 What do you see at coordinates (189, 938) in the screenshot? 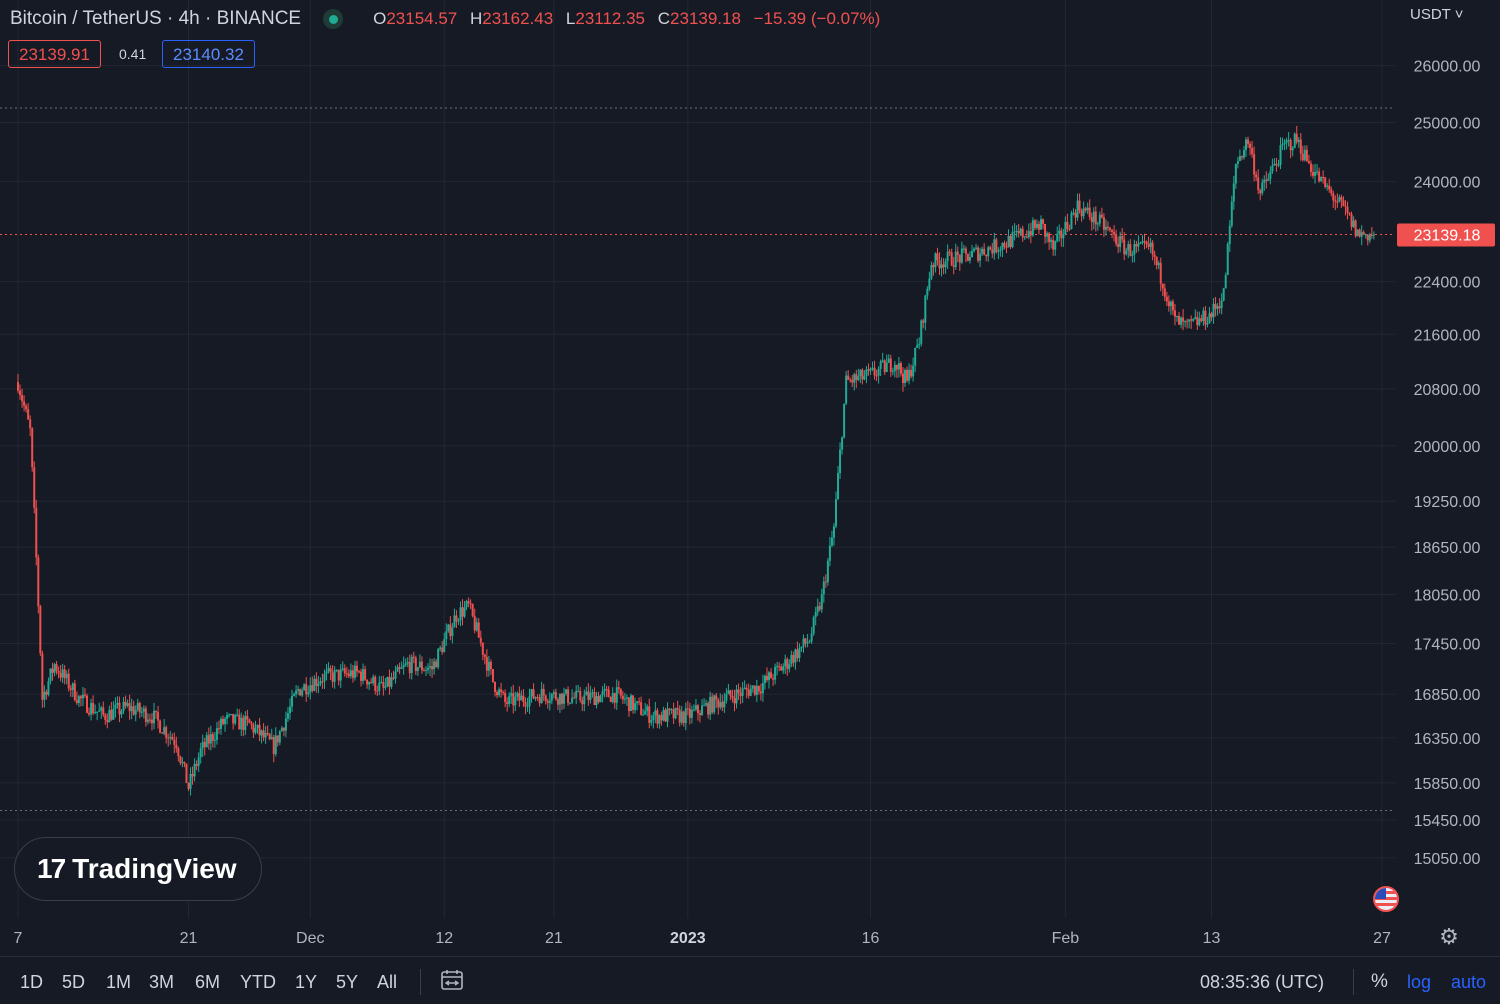
I see `x-tick-label: 21` at bounding box center [189, 938].